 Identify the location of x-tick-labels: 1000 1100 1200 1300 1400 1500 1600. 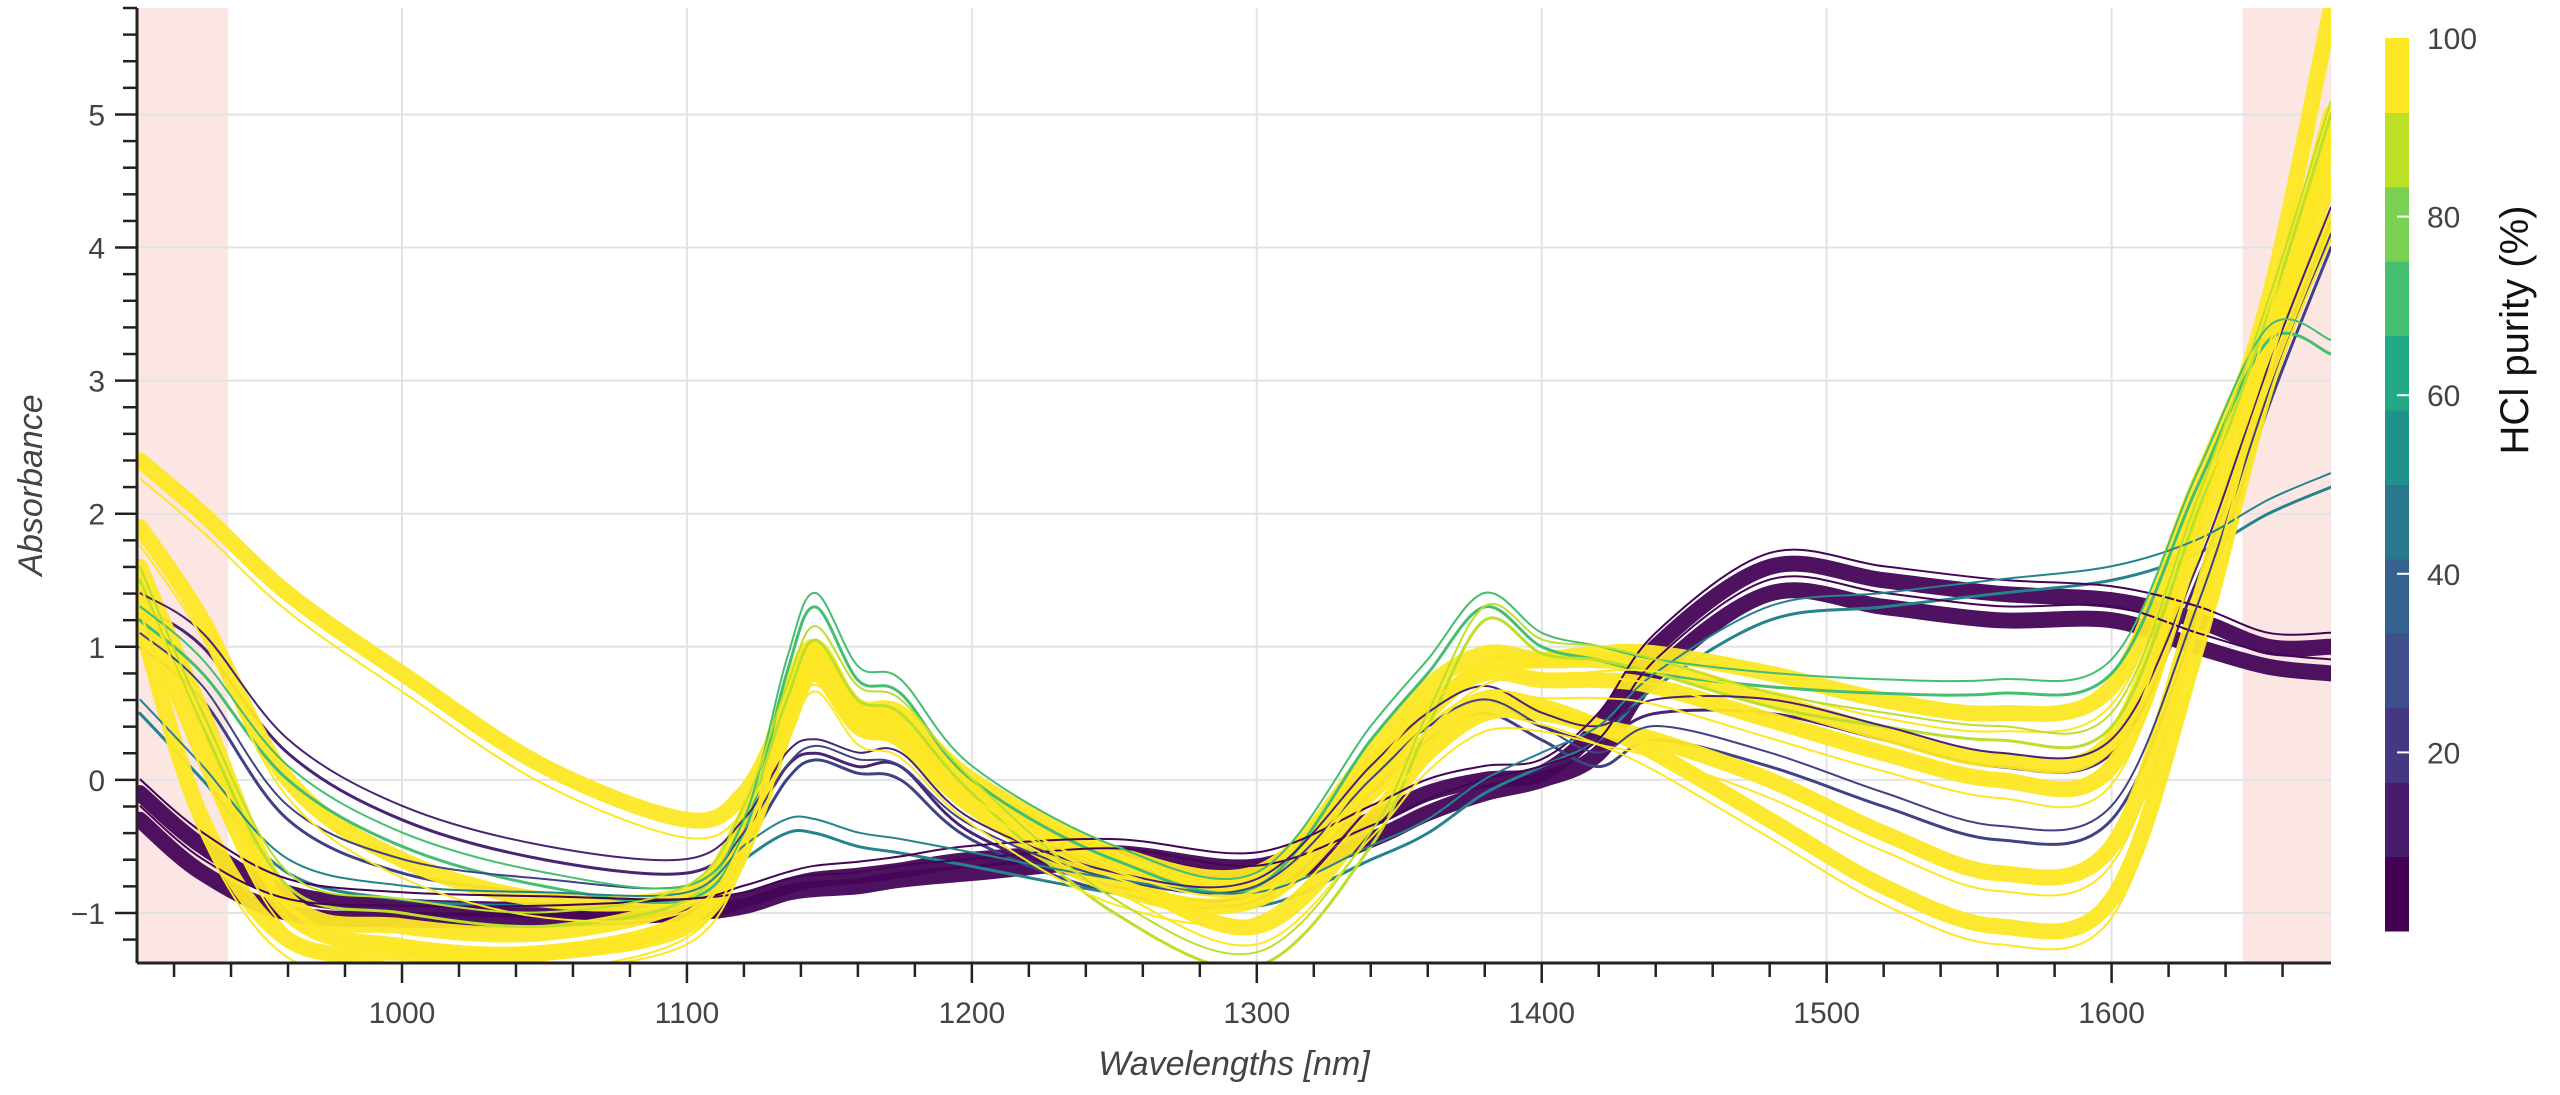
(1257, 1013).